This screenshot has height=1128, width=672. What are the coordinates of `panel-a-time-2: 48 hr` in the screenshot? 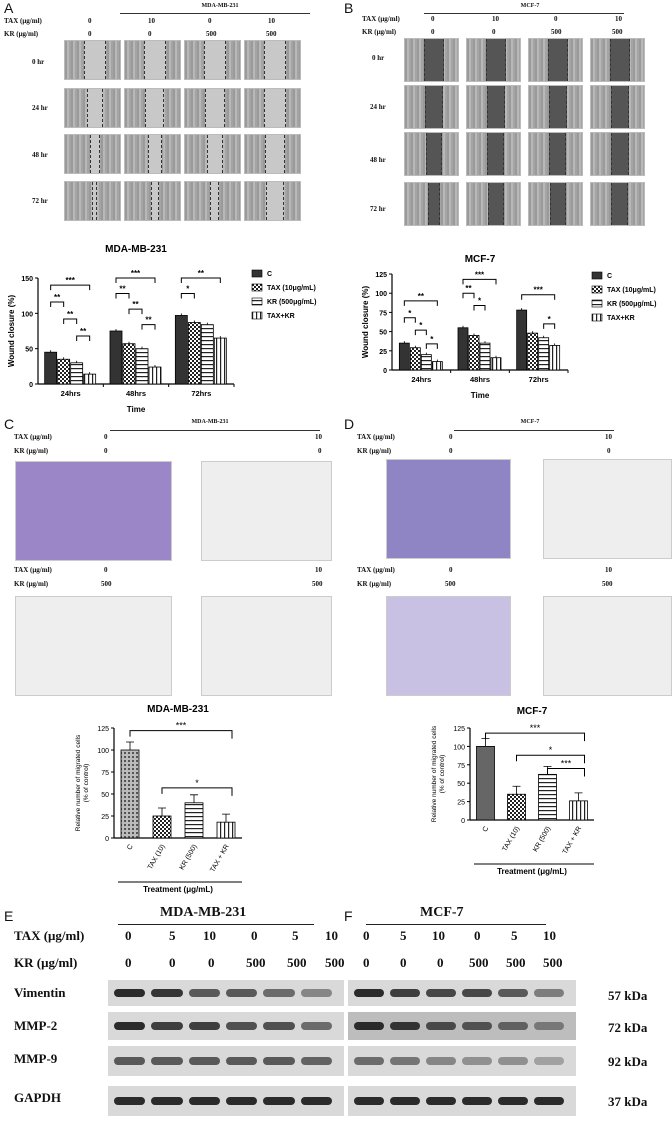 It's located at (40, 155).